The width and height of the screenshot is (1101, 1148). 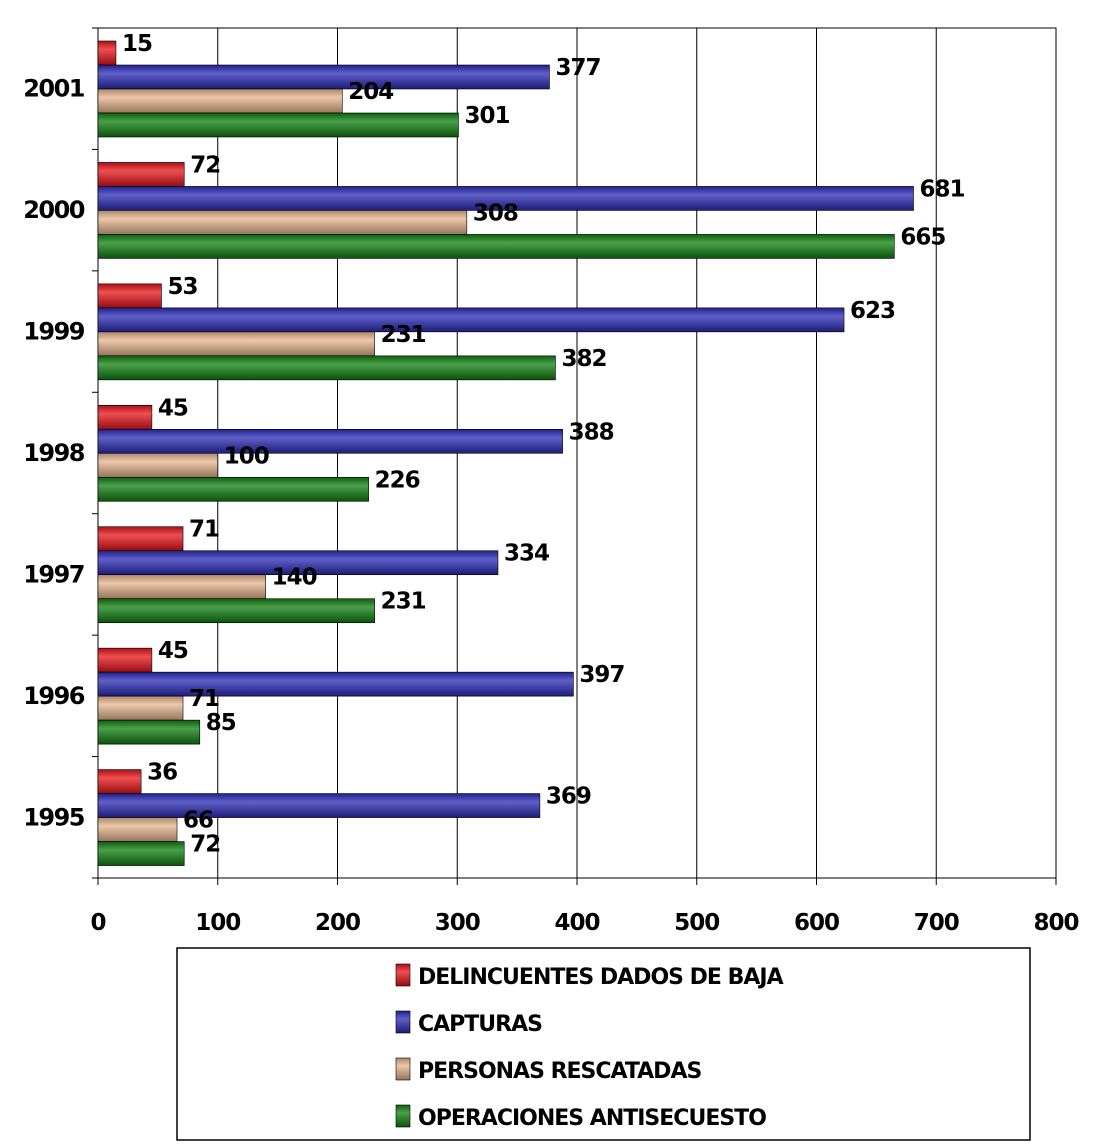 What do you see at coordinates (97, 923) in the screenshot?
I see `x-tick-label: 0` at bounding box center [97, 923].